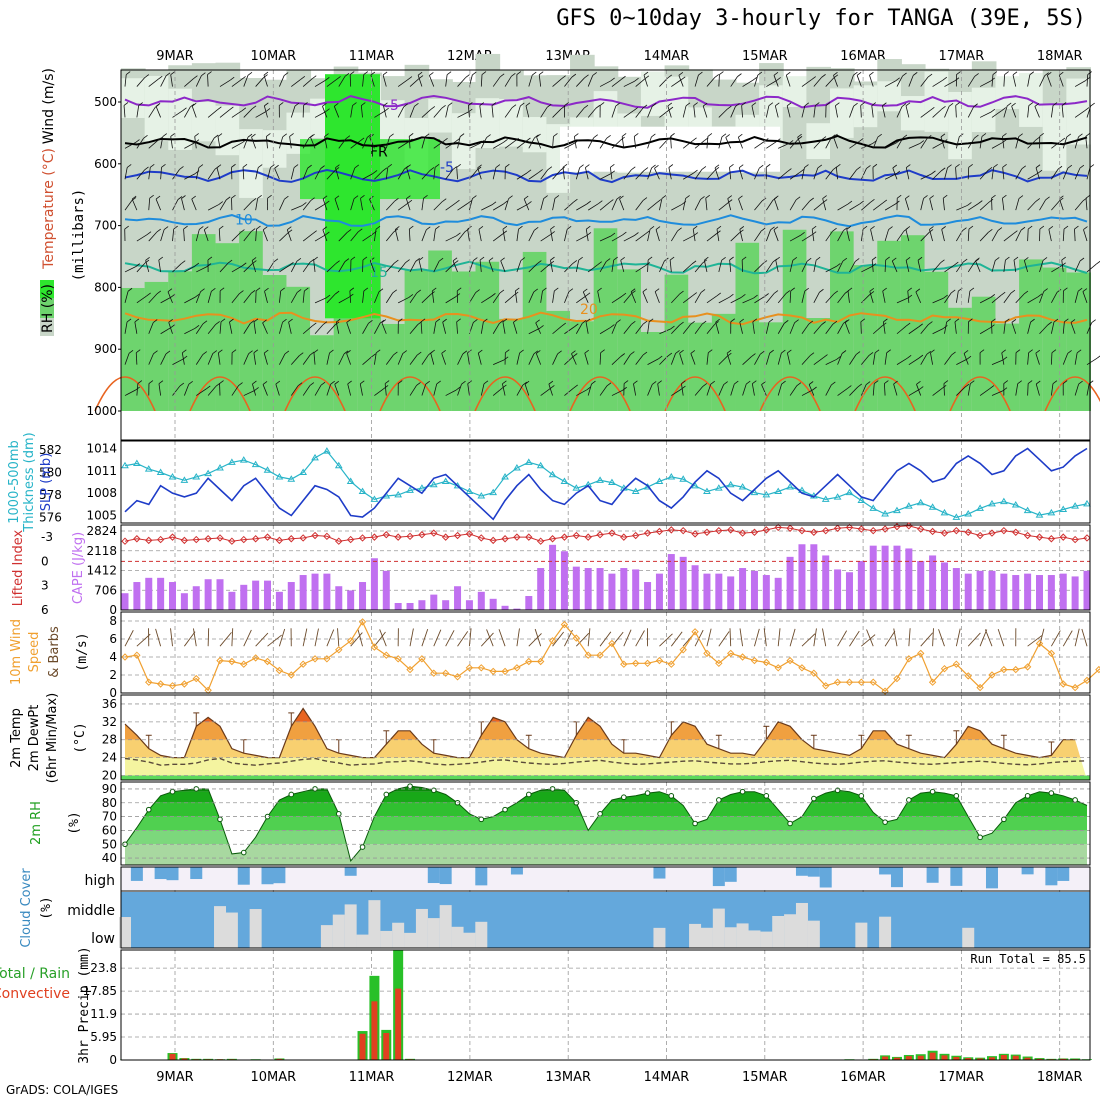 This screenshot has height=1100, width=1100. What do you see at coordinates (956, 876) in the screenshot?
I see `cloud-high-bar` at bounding box center [956, 876].